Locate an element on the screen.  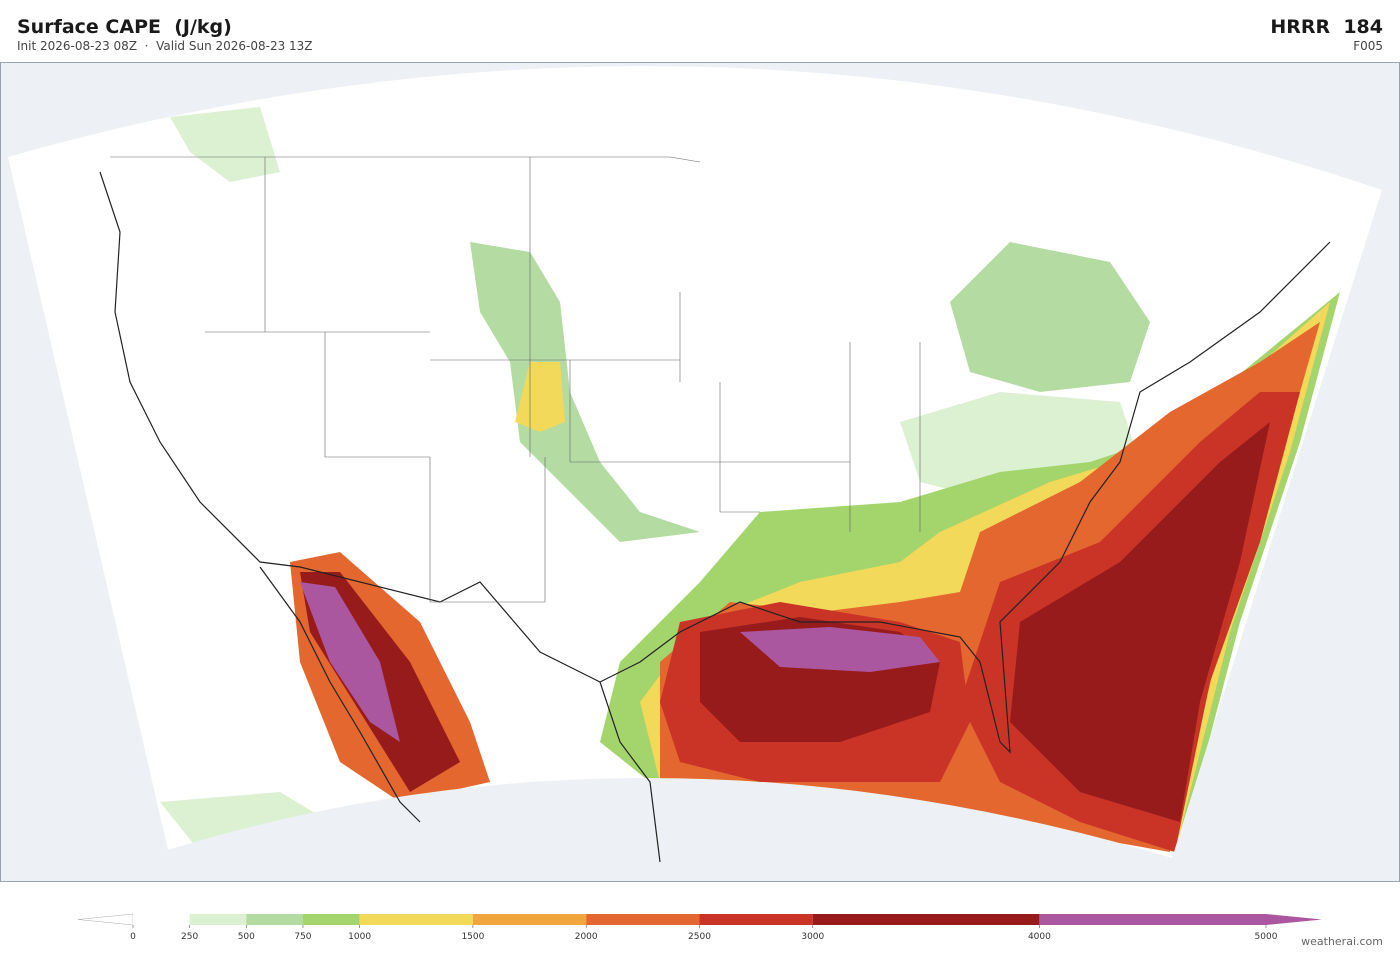
colorbar-tick-label: 2500 is located at coordinates (699, 937).